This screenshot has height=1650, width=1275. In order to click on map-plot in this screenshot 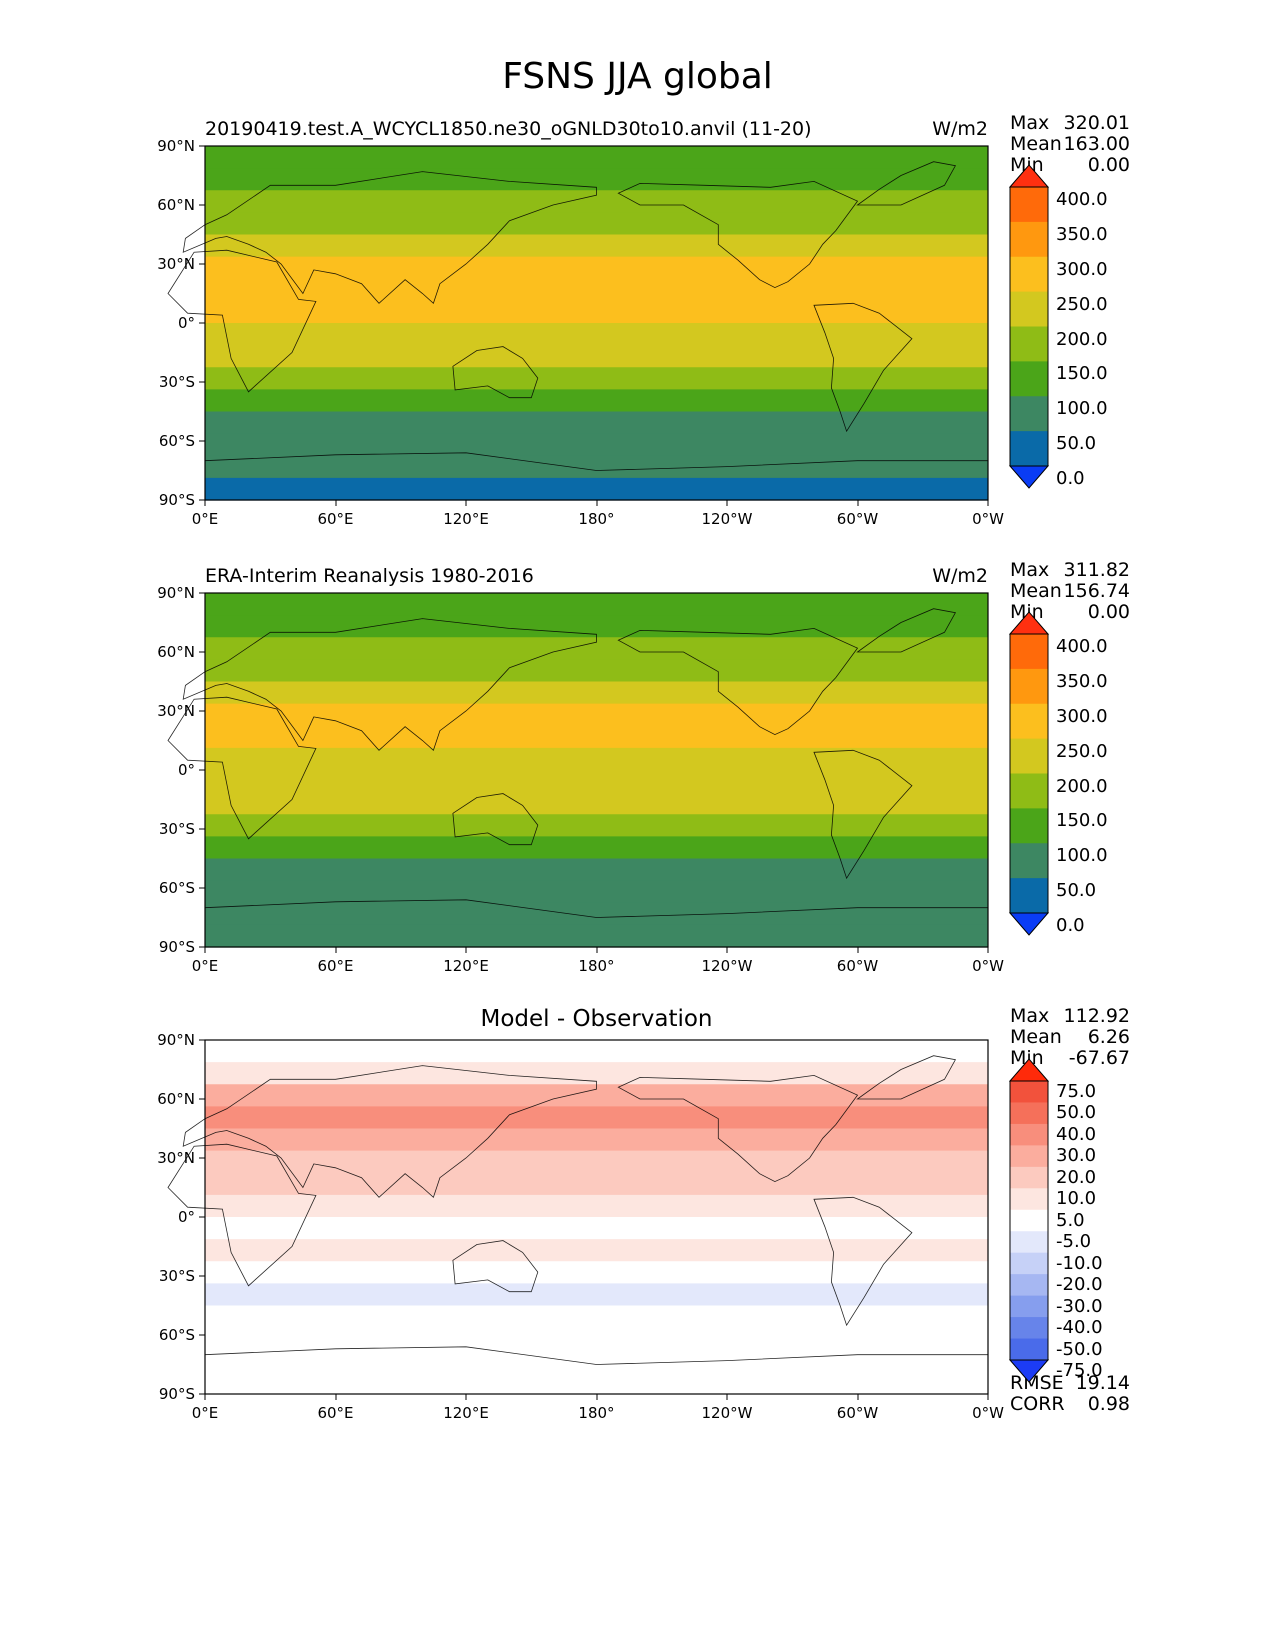, I will do `click(578, 1217)`.